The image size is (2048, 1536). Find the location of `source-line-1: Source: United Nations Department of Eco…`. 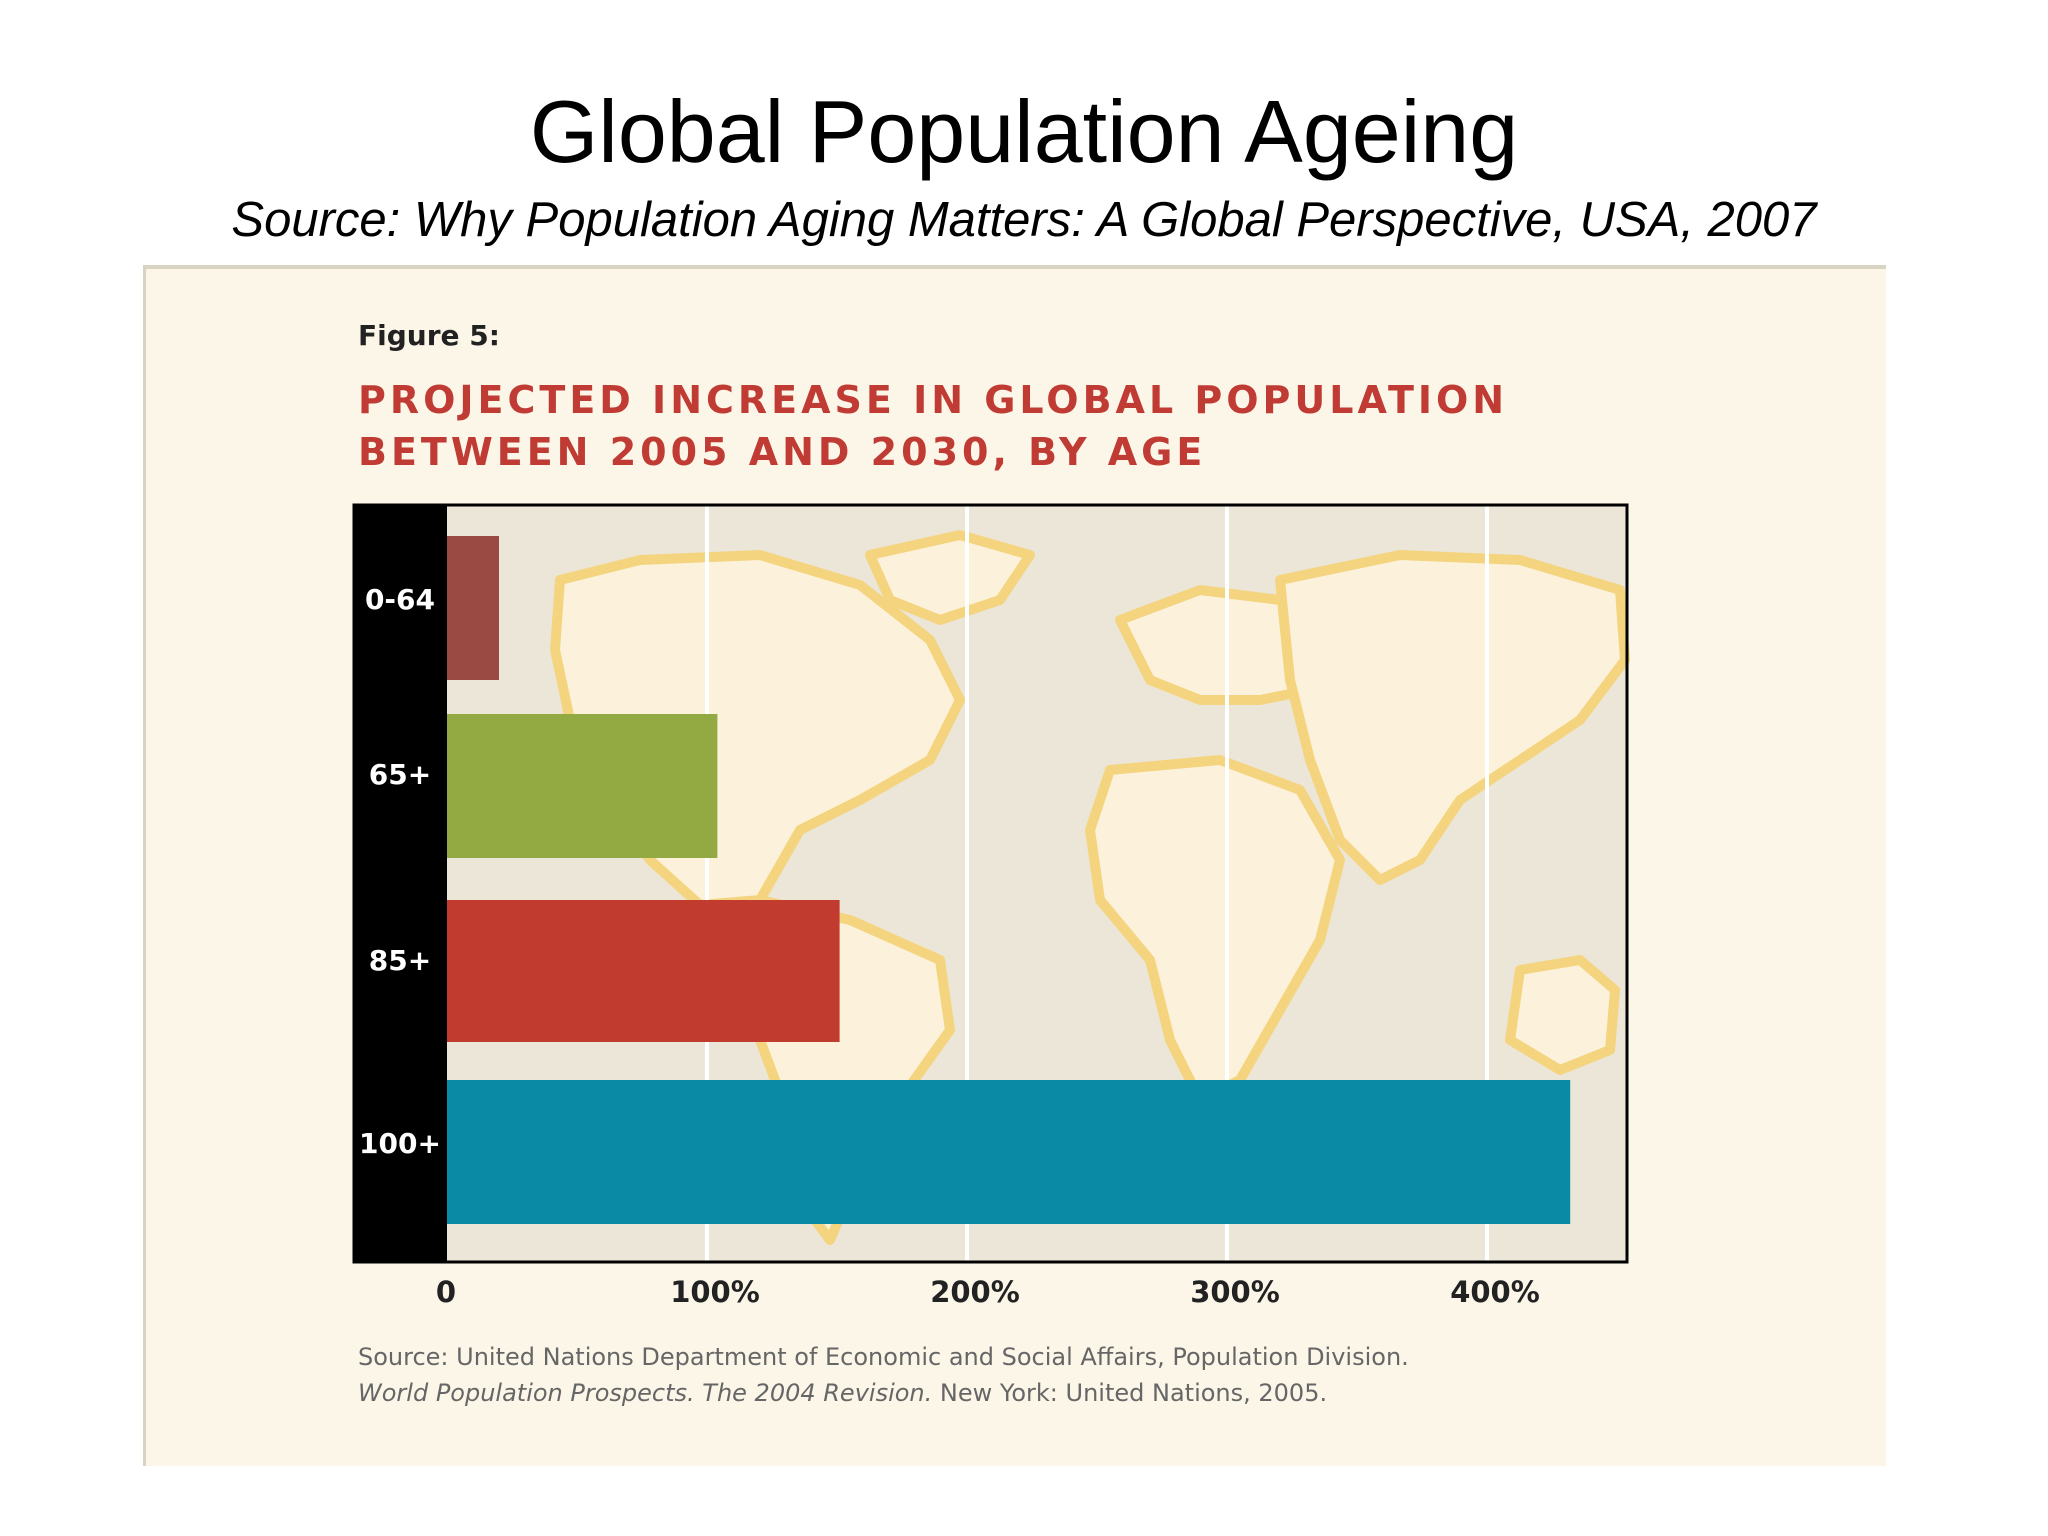

source-line-1: Source: United Nations Department of Eco… is located at coordinates (883, 1357).